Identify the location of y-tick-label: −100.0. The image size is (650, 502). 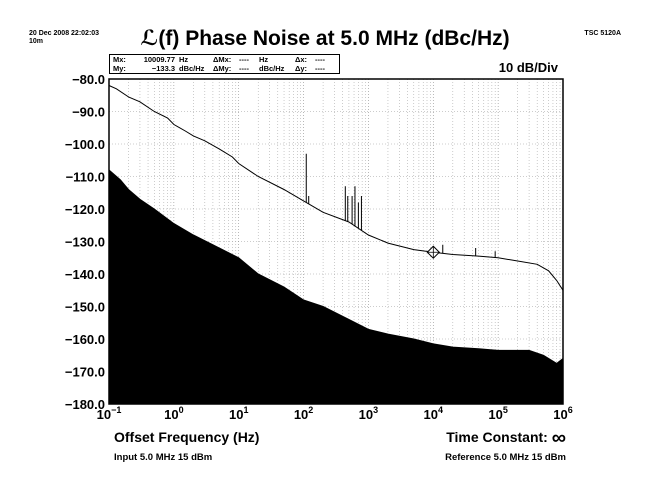
(85, 144).